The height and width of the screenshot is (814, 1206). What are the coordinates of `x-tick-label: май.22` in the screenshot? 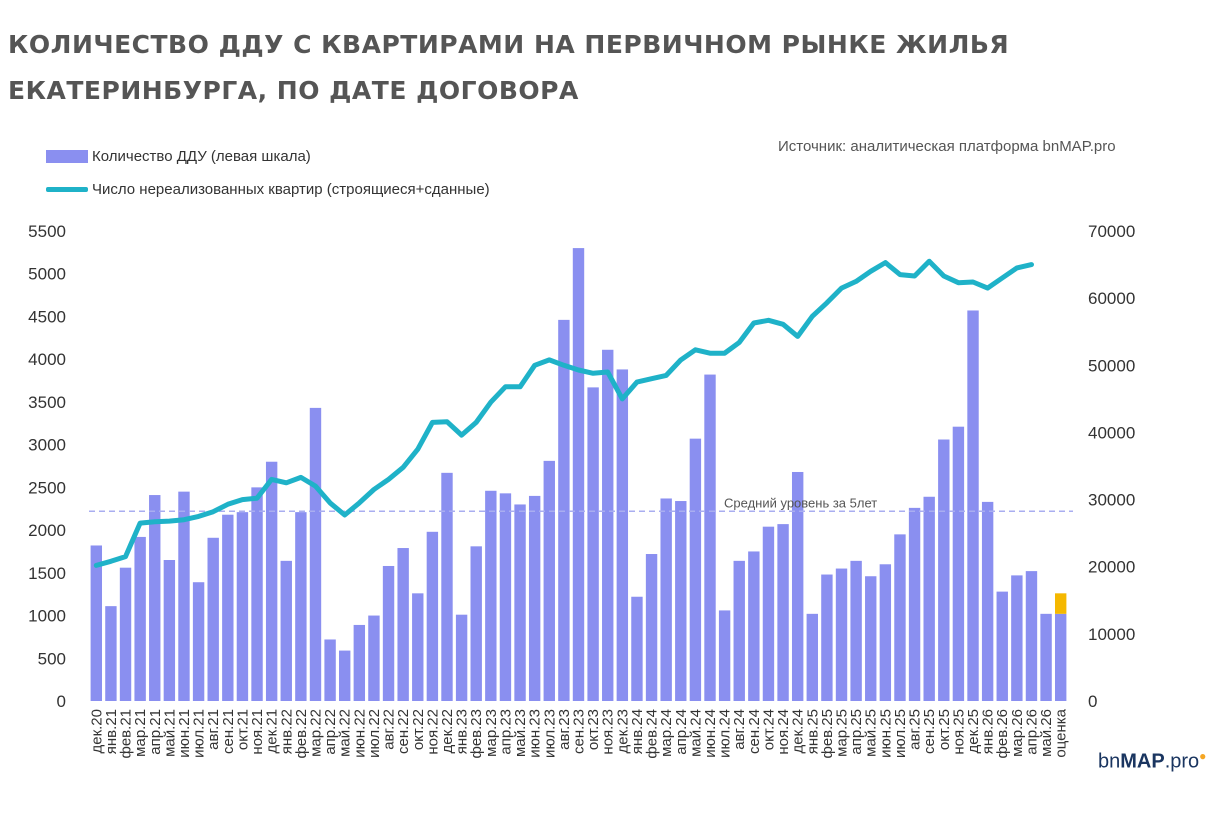 It's located at (345, 733).